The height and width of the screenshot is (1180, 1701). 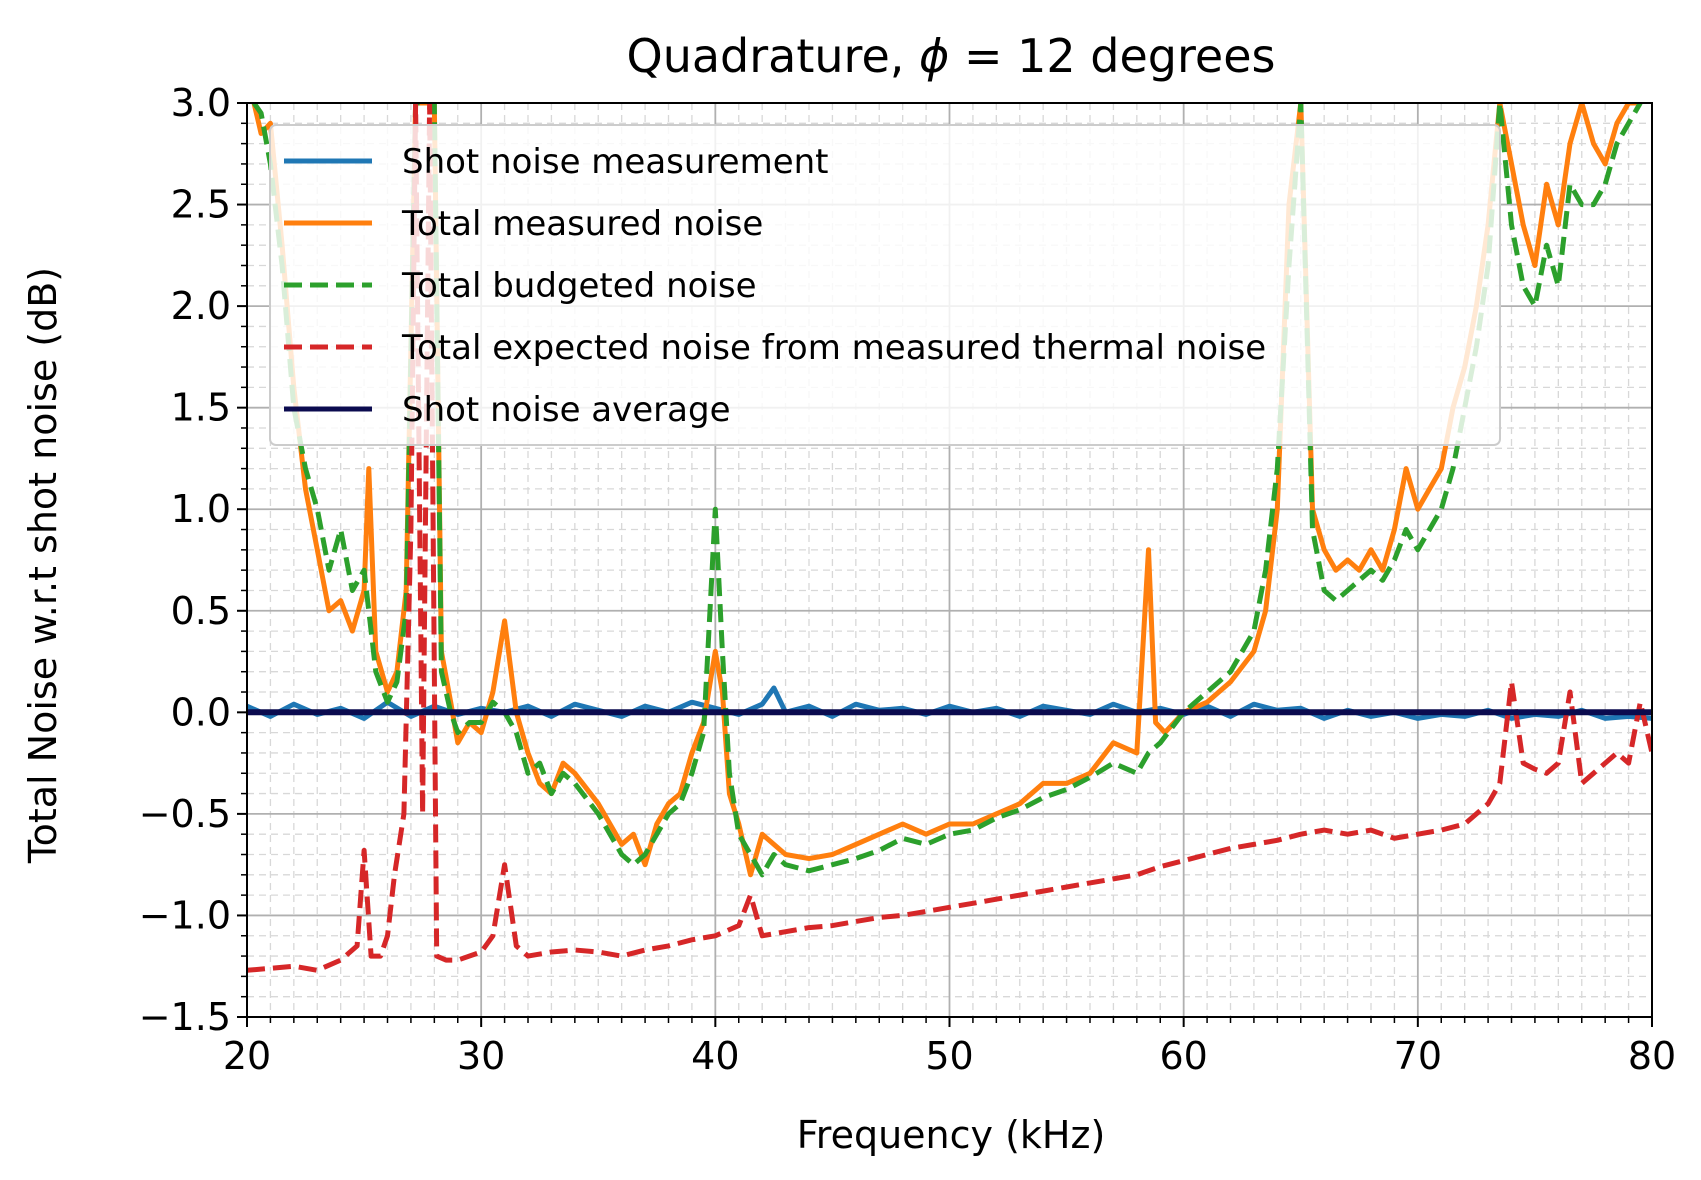 I want to click on x-axis-label: Frequency (kHz), so click(x=951, y=1135).